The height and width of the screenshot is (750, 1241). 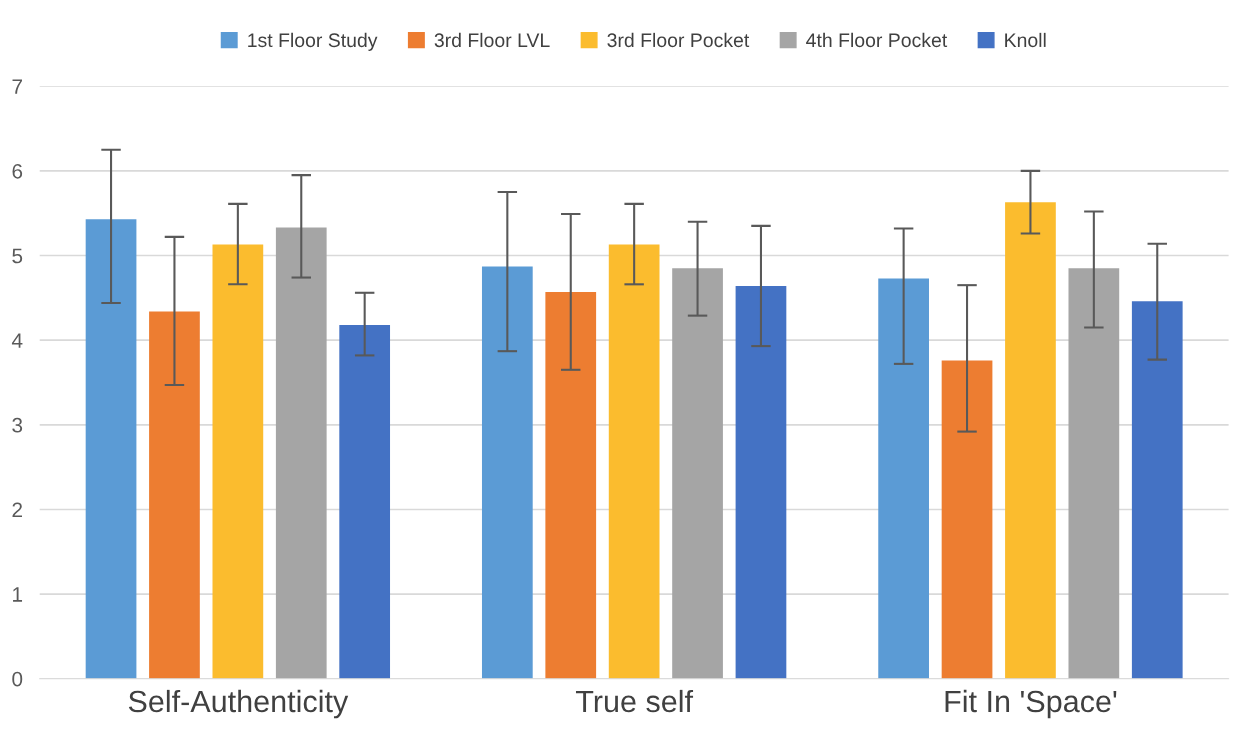 What do you see at coordinates (17, 340) in the screenshot?
I see `y-tick-label: 4` at bounding box center [17, 340].